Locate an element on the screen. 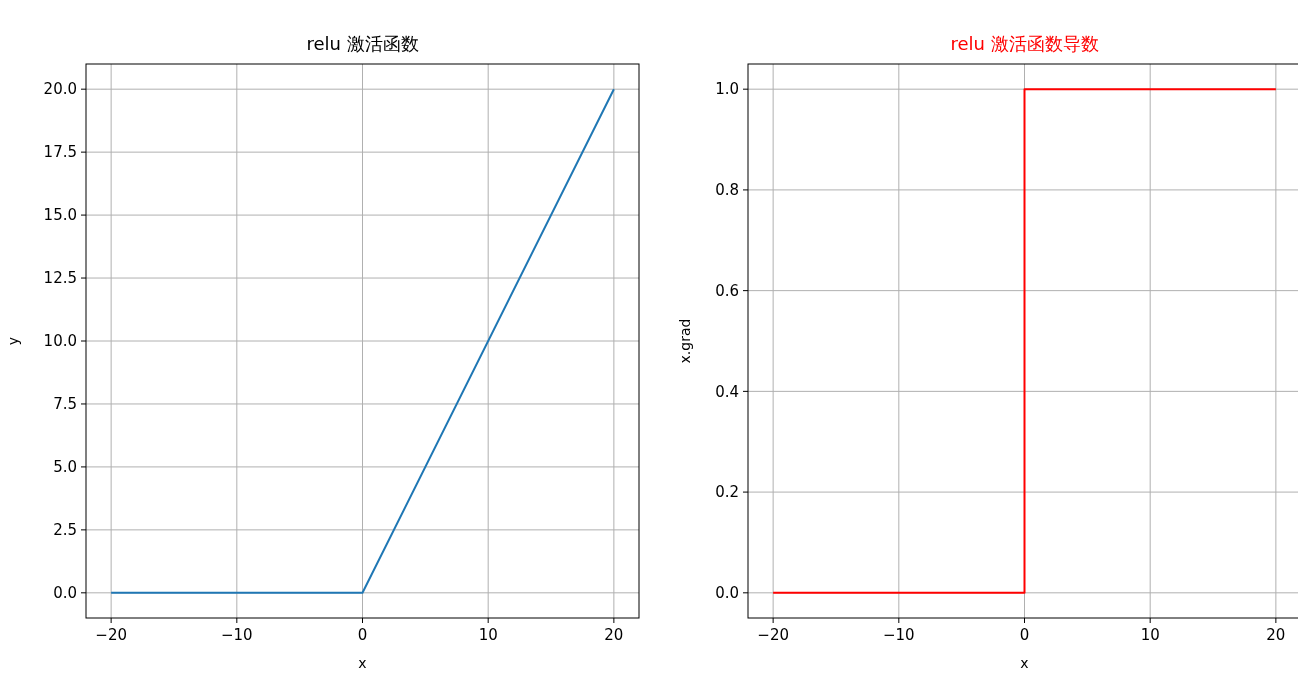 Image resolution: width=1306 pixels, height=681 pixels. y-axis-title: y is located at coordinates (13, 341).